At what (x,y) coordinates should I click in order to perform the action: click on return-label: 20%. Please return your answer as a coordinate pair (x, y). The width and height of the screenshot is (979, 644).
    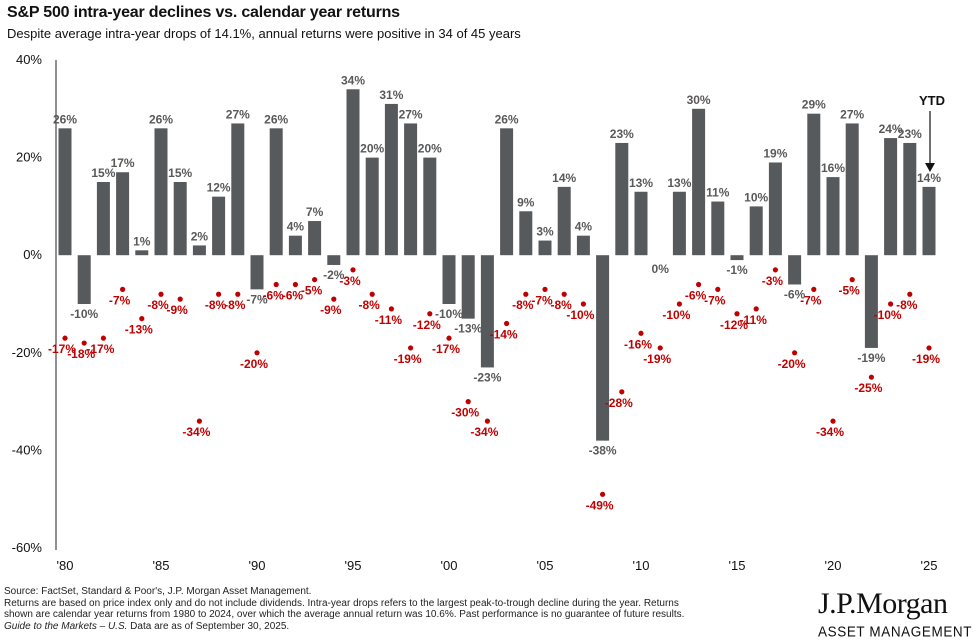
    Looking at the image, I should click on (372, 149).